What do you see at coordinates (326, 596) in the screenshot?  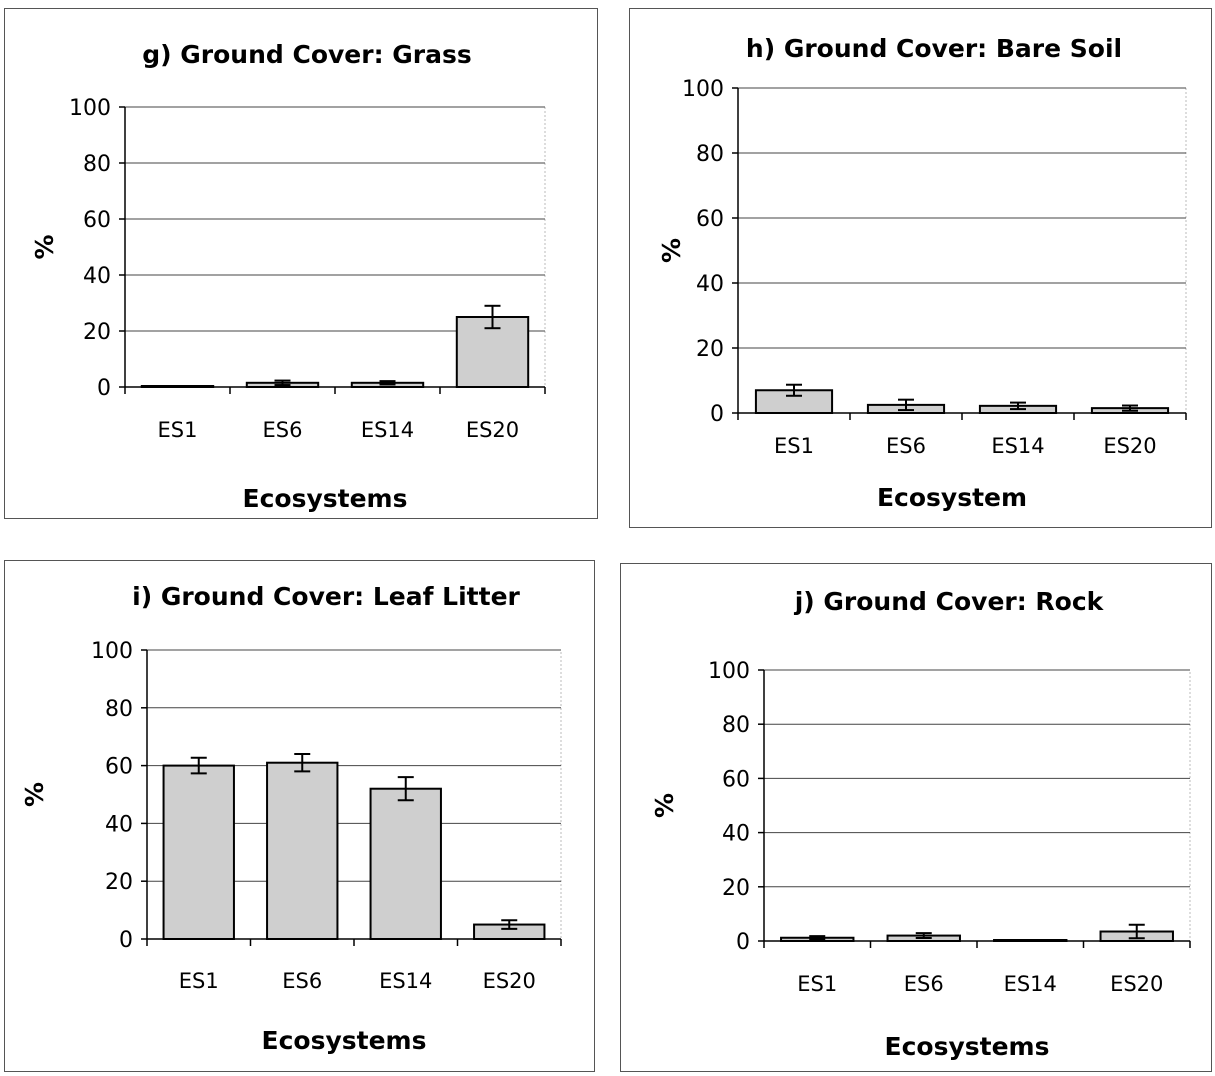 I see `chart-title: i) Ground Cover: Leaf Litter` at bounding box center [326, 596].